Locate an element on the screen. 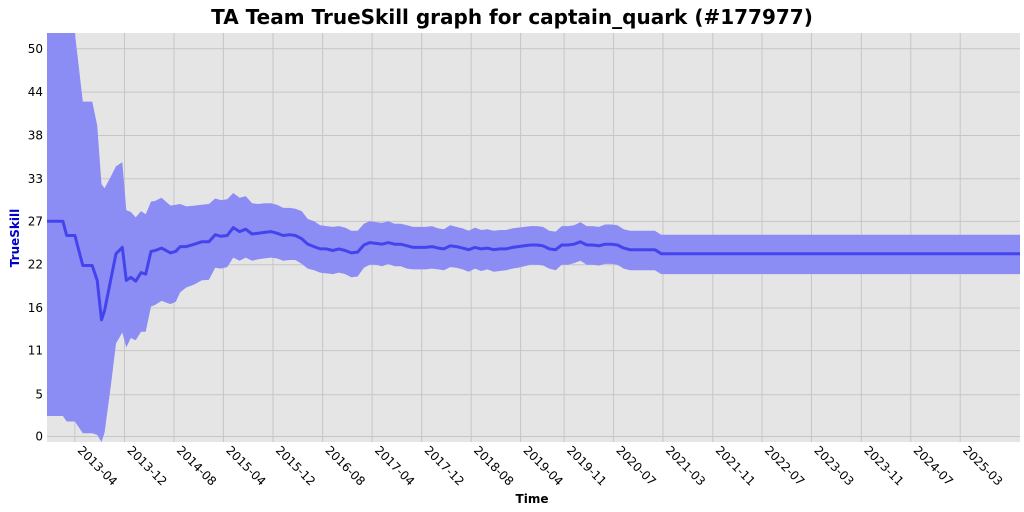  x-tick-label: 2019-11 is located at coordinates (586, 465).